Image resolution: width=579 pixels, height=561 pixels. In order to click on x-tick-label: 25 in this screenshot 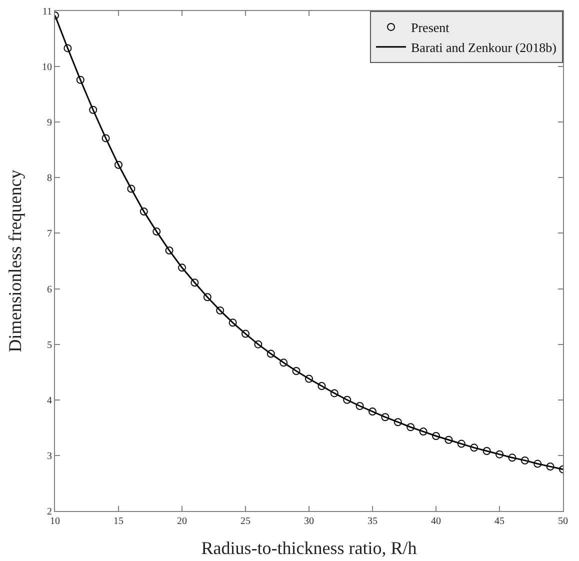, I will do `click(245, 521)`.